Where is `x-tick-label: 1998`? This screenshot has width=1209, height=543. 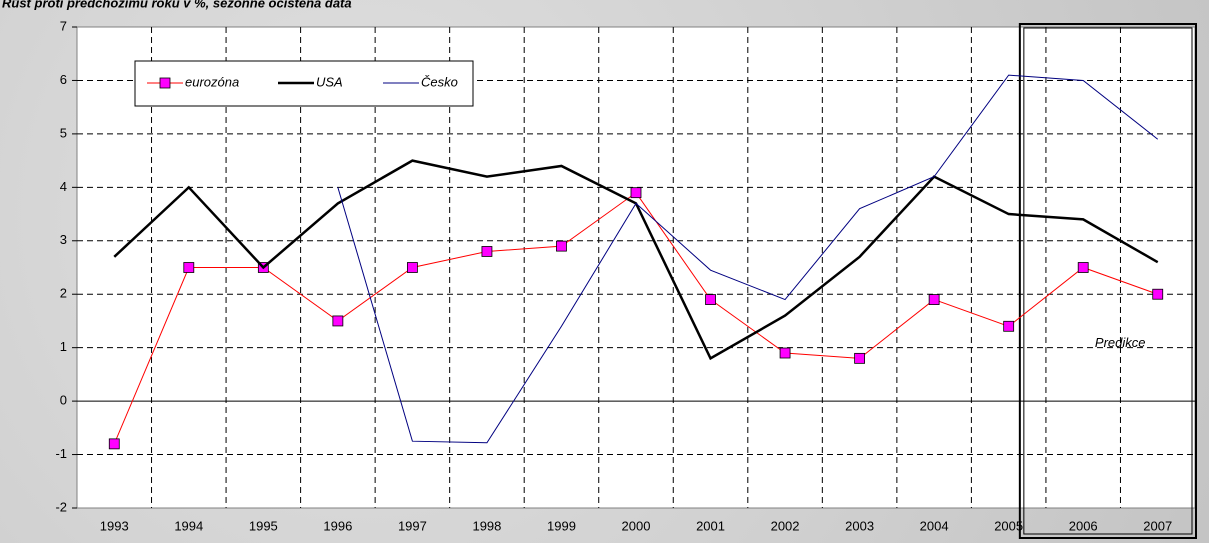
x-tick-label: 1998 is located at coordinates (486, 525).